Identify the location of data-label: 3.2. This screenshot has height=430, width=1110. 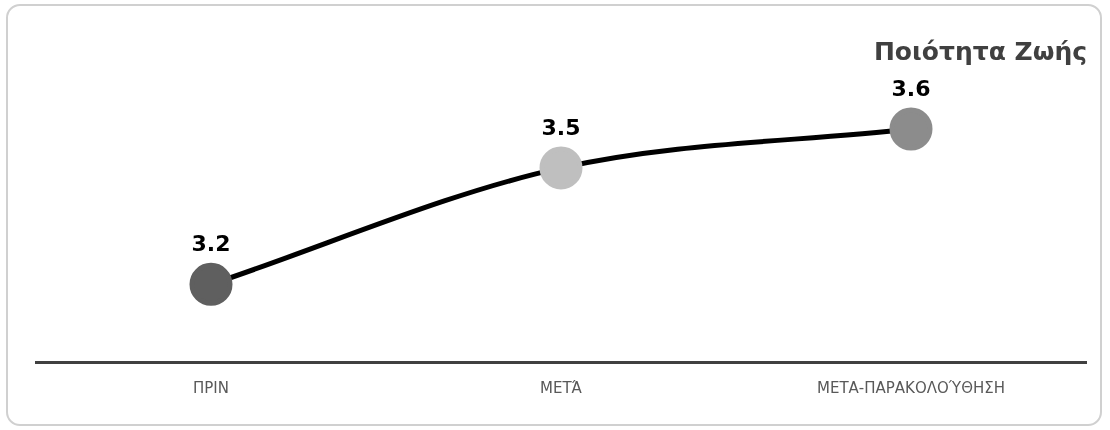
(211, 244).